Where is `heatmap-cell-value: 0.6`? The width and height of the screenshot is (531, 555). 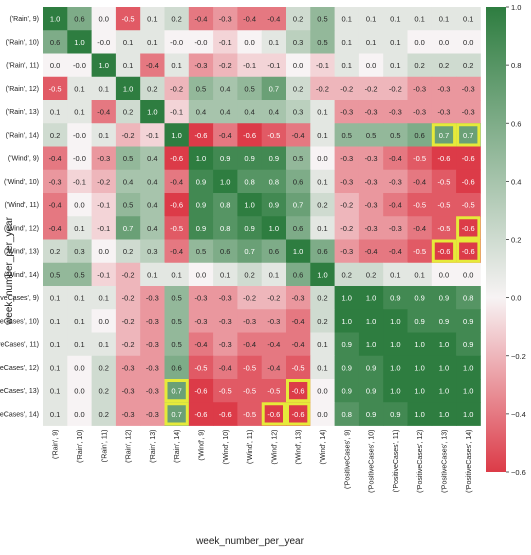 heatmap-cell-value: 0.6 is located at coordinates (55, 42).